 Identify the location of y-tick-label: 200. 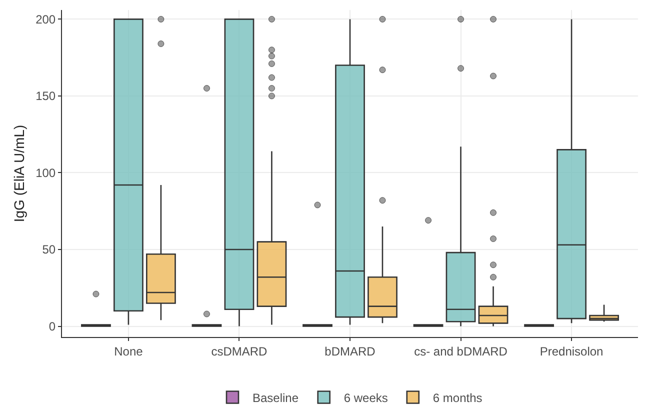
(46, 19).